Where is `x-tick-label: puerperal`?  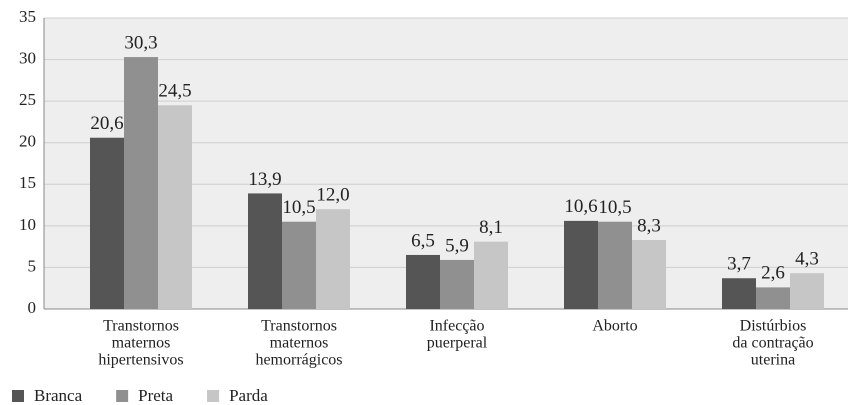 x-tick-label: puerperal is located at coordinates (457, 343).